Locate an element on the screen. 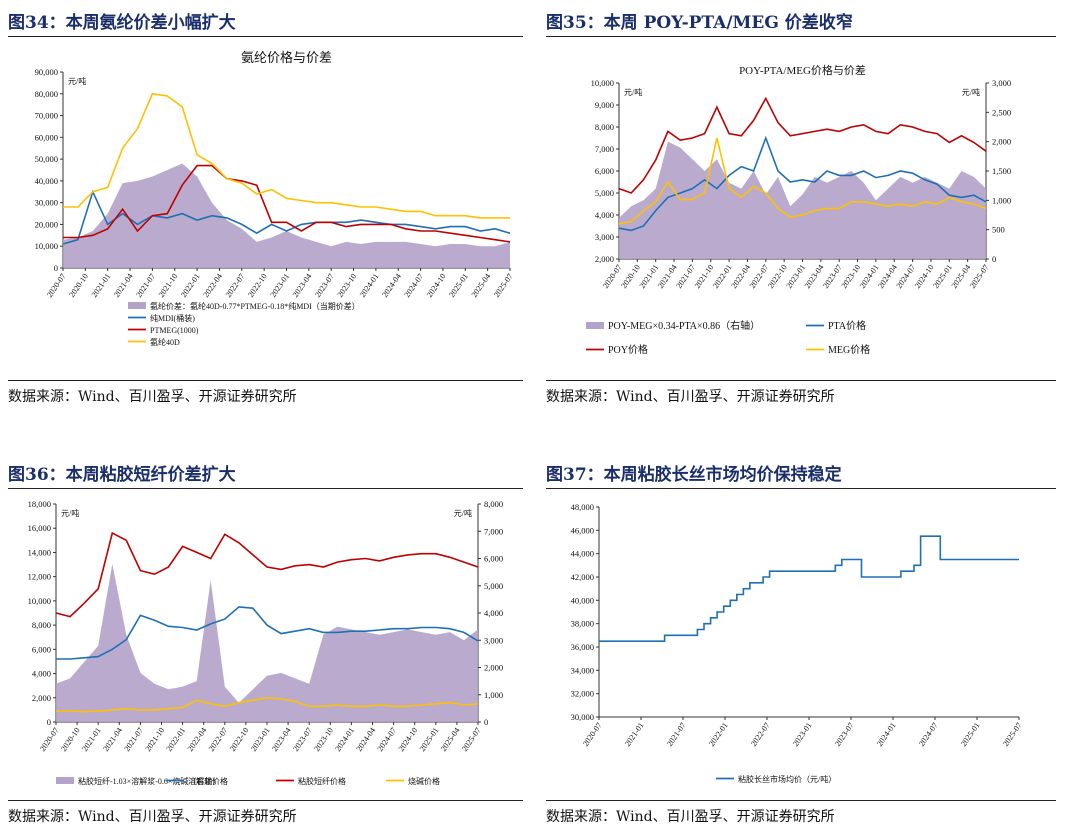 Image resolution: width=1066 pixels, height=840 pixels. y-tick-label: 14,000 is located at coordinates (39, 552).